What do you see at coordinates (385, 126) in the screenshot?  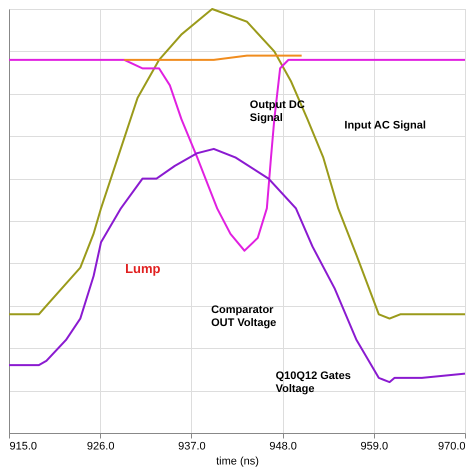 I see `annotation: Input AC Signal` at bounding box center [385, 126].